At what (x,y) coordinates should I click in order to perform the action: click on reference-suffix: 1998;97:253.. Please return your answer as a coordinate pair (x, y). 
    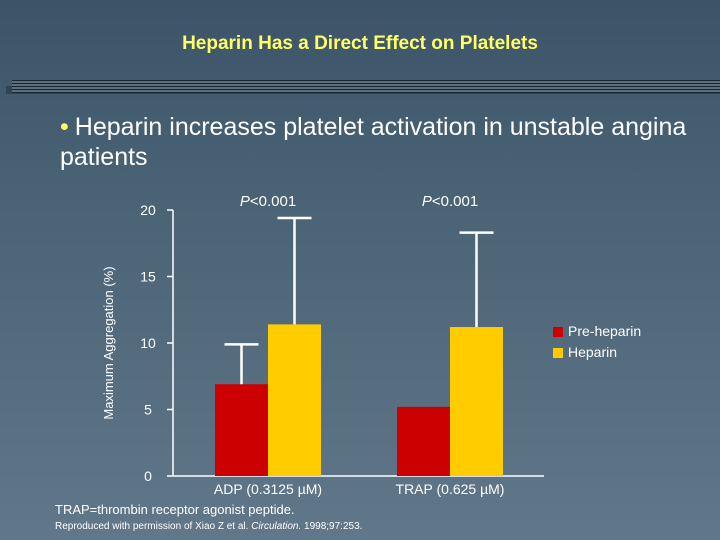
    Looking at the image, I should click on (332, 526).